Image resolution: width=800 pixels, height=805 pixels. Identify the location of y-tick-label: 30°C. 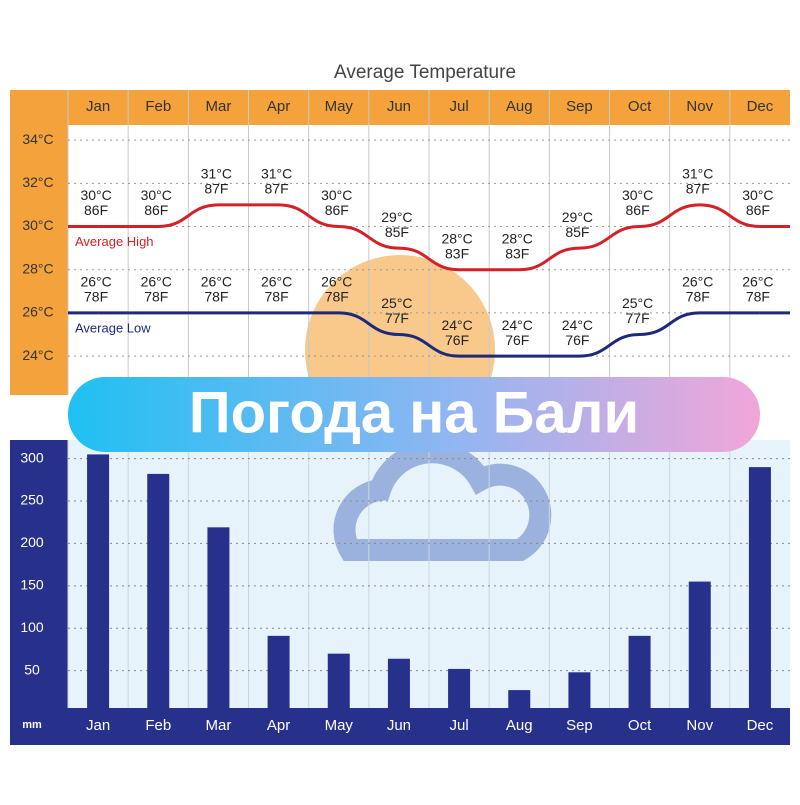
(37, 225).